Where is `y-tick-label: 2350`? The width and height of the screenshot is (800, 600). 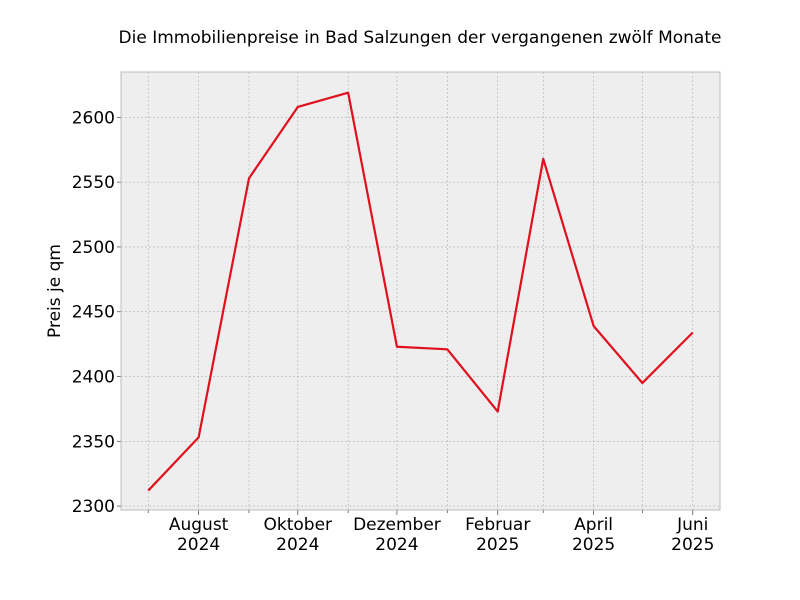
y-tick-label: 2350 is located at coordinates (93, 442).